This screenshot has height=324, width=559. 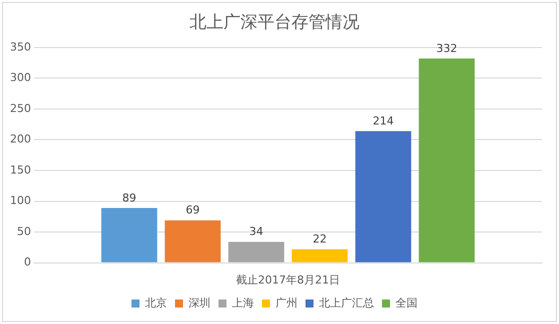 I want to click on data-label: 332, so click(x=447, y=48).